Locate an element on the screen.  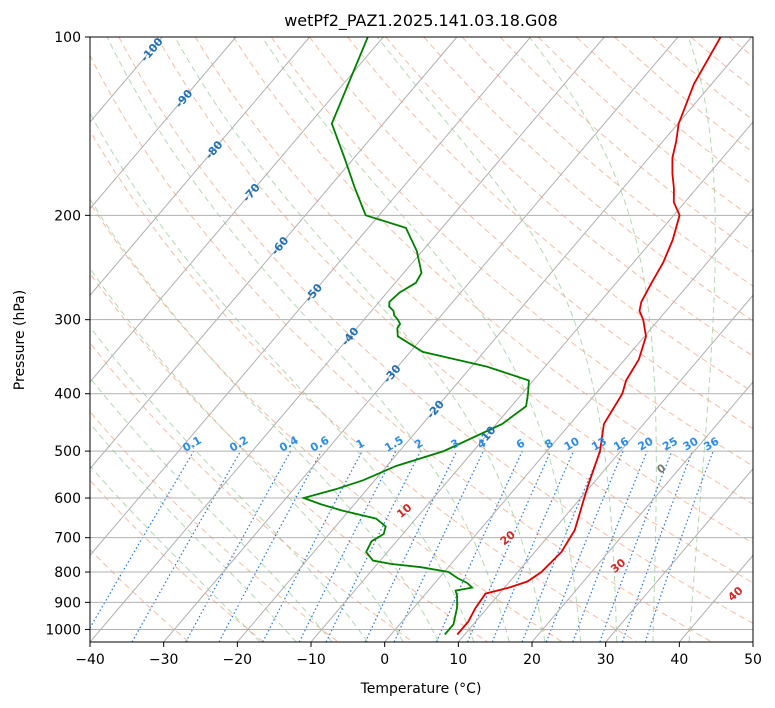
y-axis-ticks: 100 200 300 400 500 600 700 800 900 1000 is located at coordinates (67, 334).